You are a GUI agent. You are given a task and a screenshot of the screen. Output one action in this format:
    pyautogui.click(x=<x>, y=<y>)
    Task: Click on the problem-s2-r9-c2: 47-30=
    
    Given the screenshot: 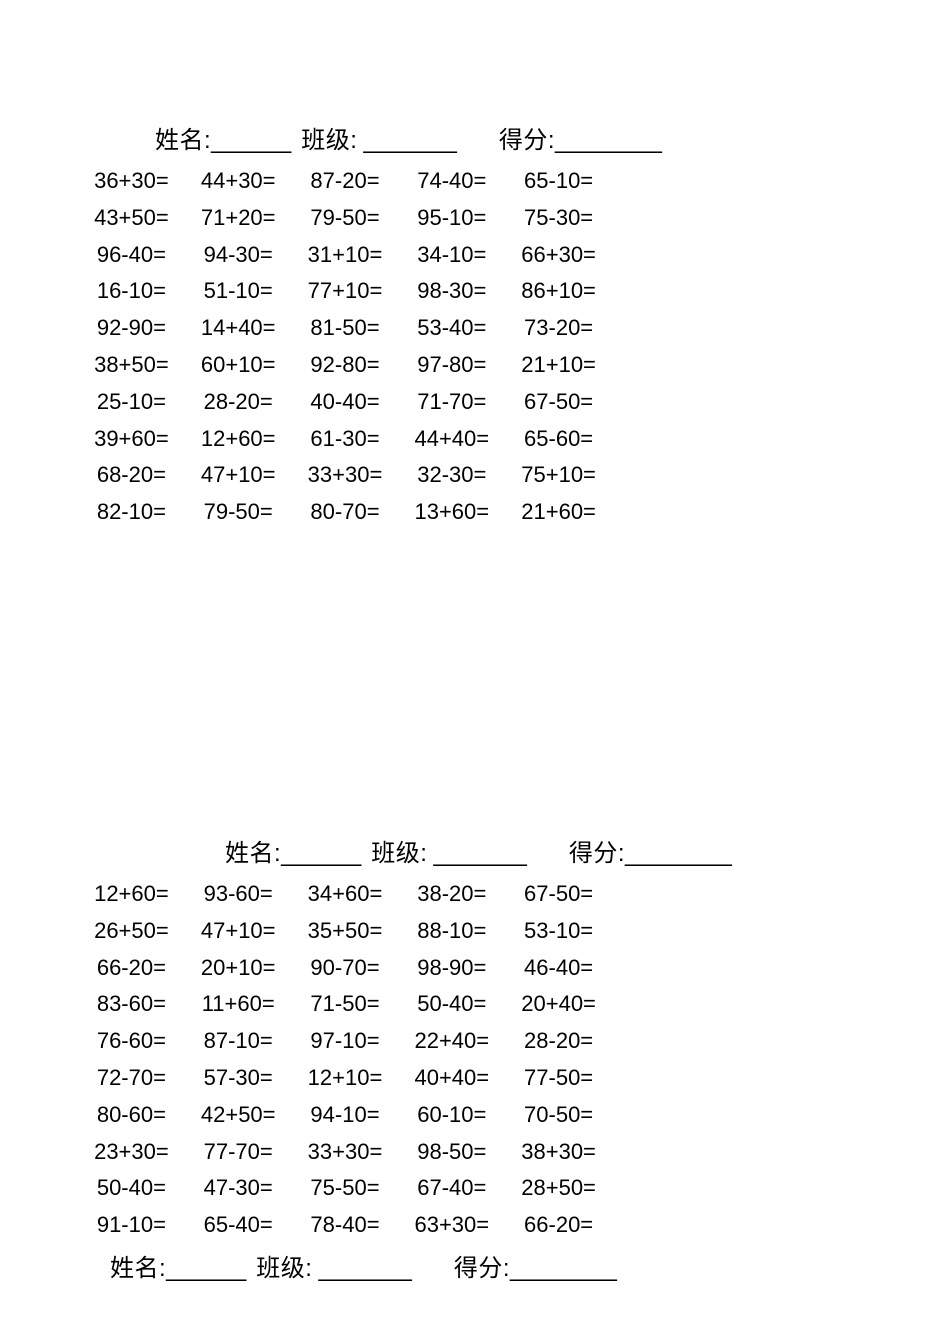 What is the action you would take?
    pyautogui.click(x=238, y=1188)
    